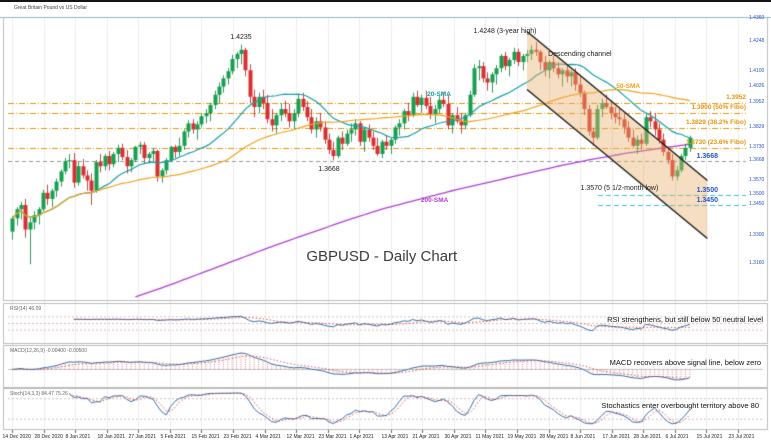 The height and width of the screenshot is (440, 771). What do you see at coordinates (48, 351) in the screenshot?
I see `macd-indicator-label: MACD(12,26,9) -0.00400 -0.00500` at bounding box center [48, 351].